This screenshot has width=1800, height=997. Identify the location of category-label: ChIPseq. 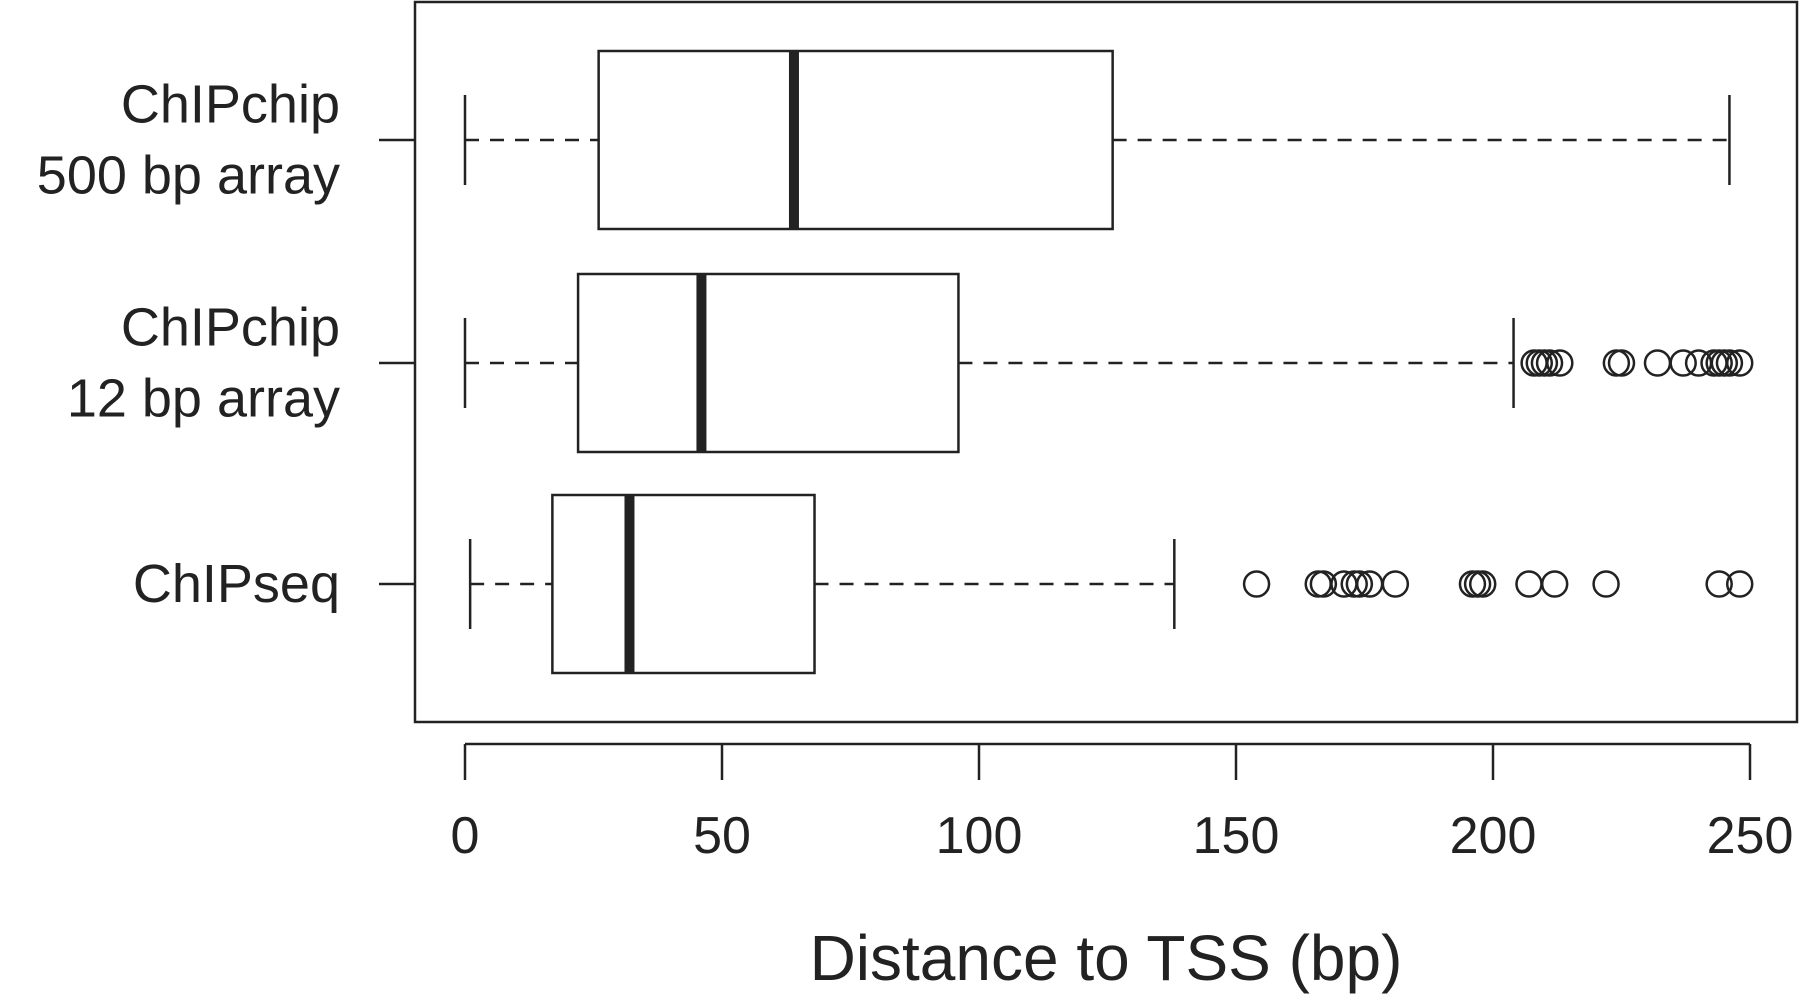
(236, 584).